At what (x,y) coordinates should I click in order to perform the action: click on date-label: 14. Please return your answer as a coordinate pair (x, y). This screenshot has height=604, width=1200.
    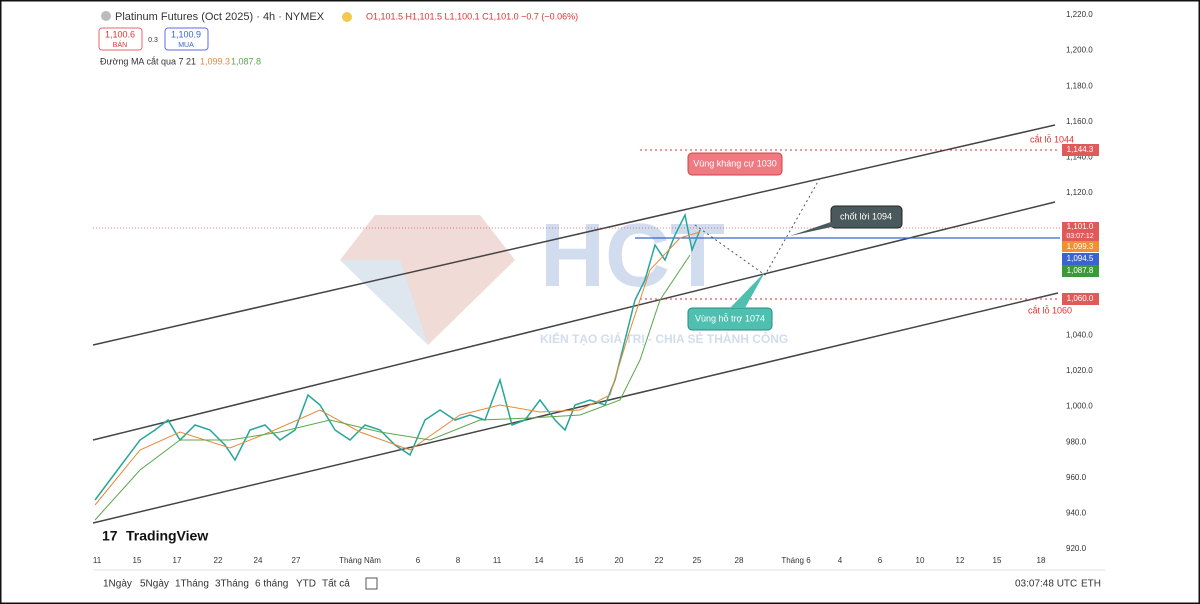
    Looking at the image, I should click on (539, 560).